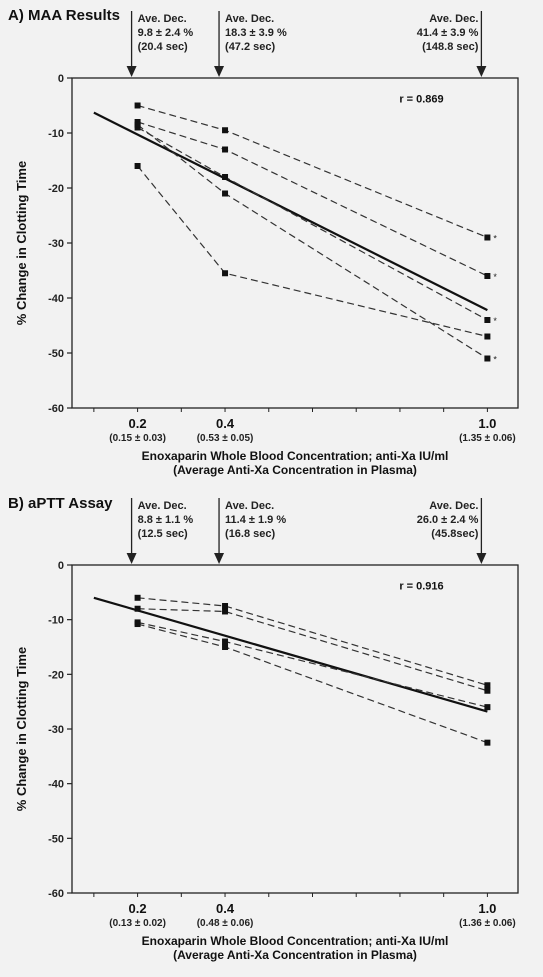  What do you see at coordinates (487, 923) in the screenshot?
I see `x-tick-sublabel: (1.36 ± 0.06)` at bounding box center [487, 923].